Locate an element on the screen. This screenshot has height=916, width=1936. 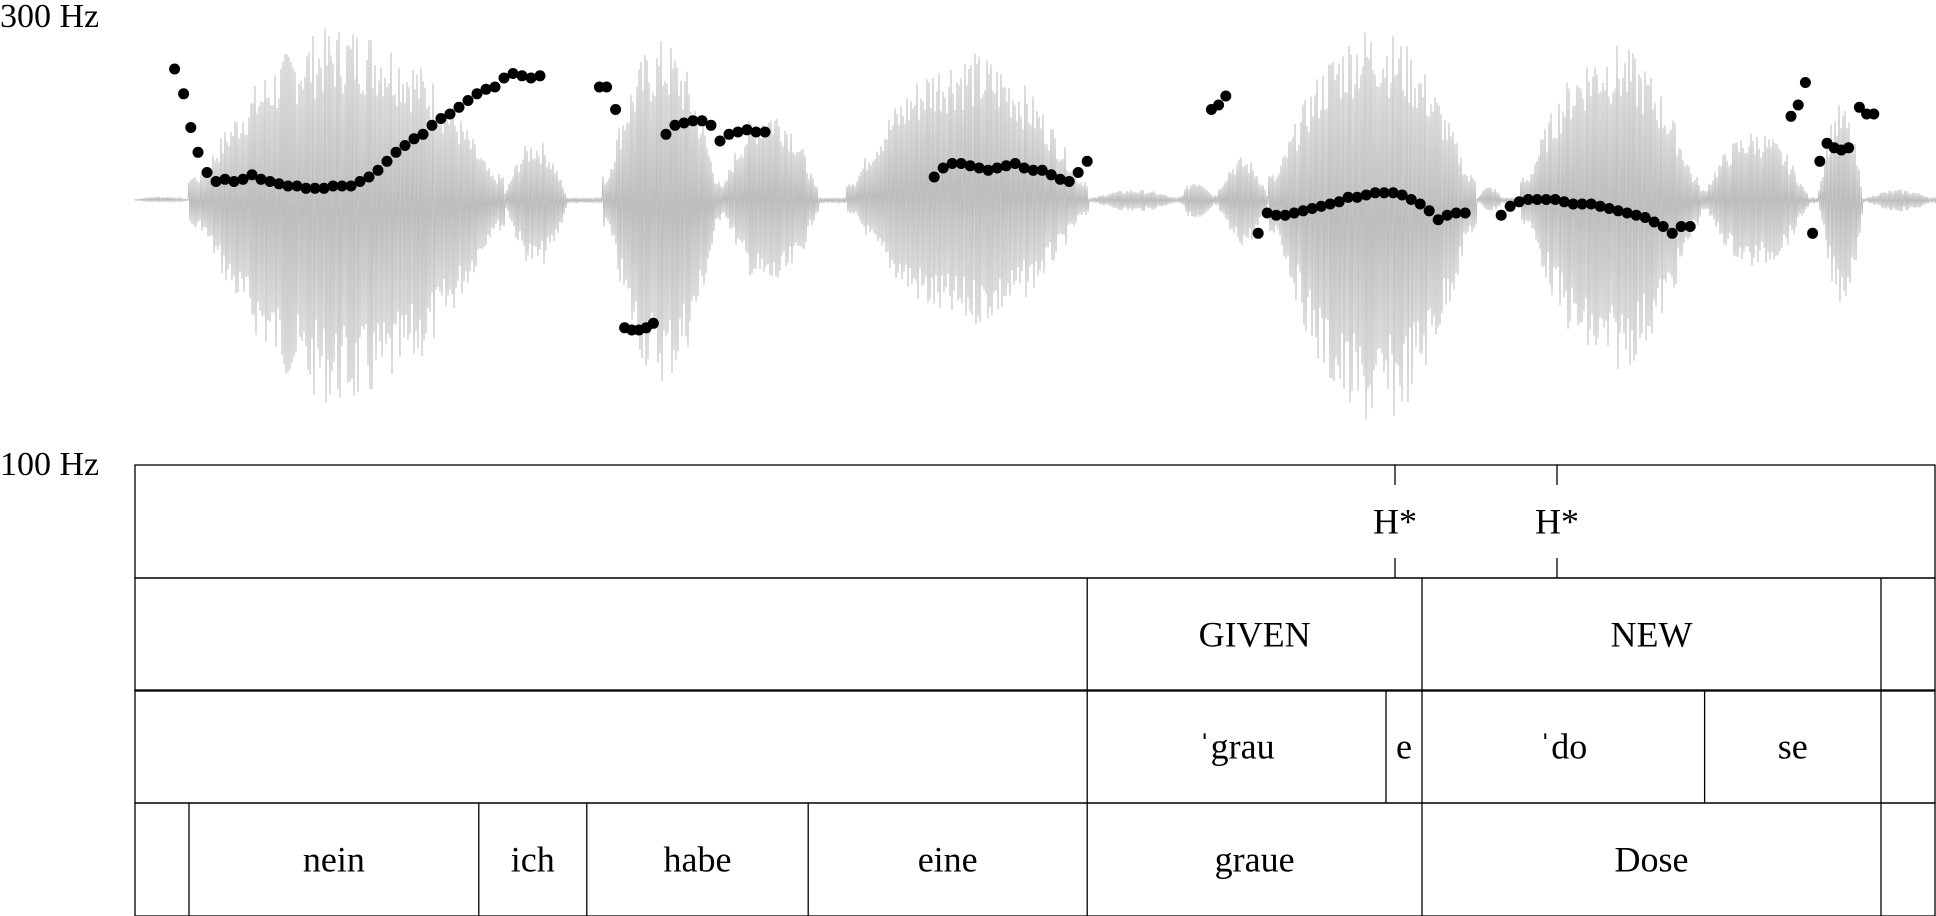
tier-information-structure: GIVEN NEW is located at coordinates (1035, 634).